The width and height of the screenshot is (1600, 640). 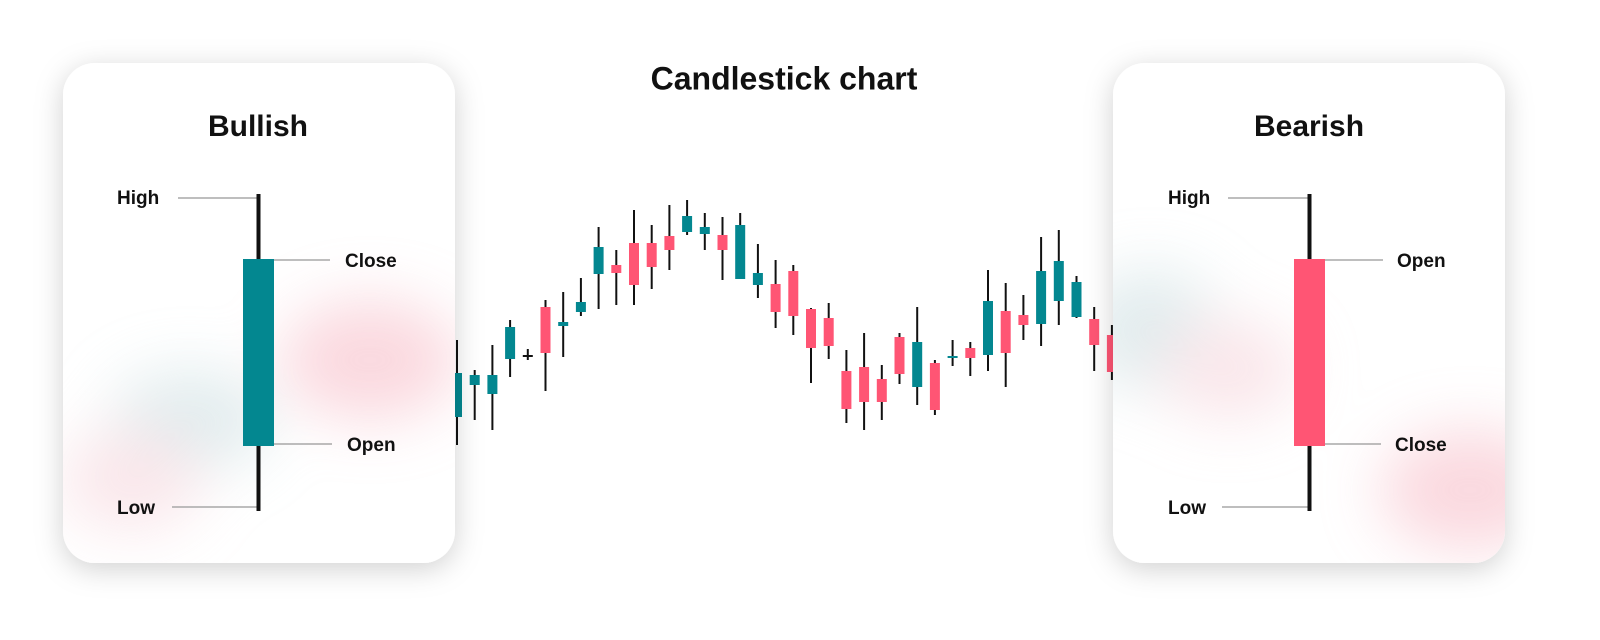 I want to click on panel-title: Bearish, so click(x=1309, y=126).